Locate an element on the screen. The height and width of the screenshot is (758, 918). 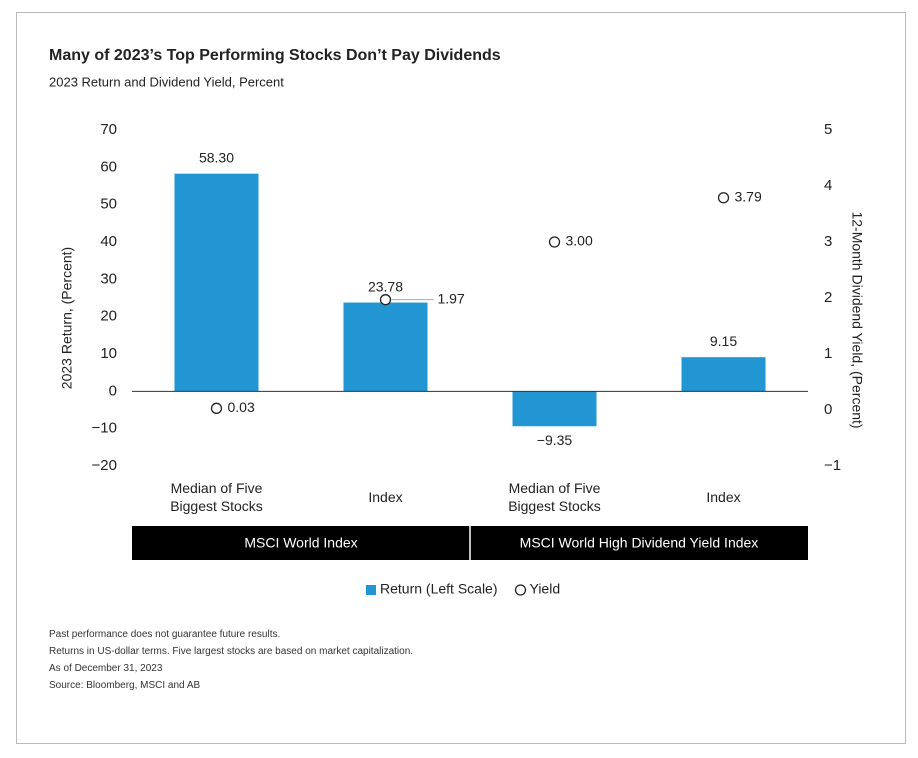
y2-tick-label: 4 is located at coordinates (828, 185).